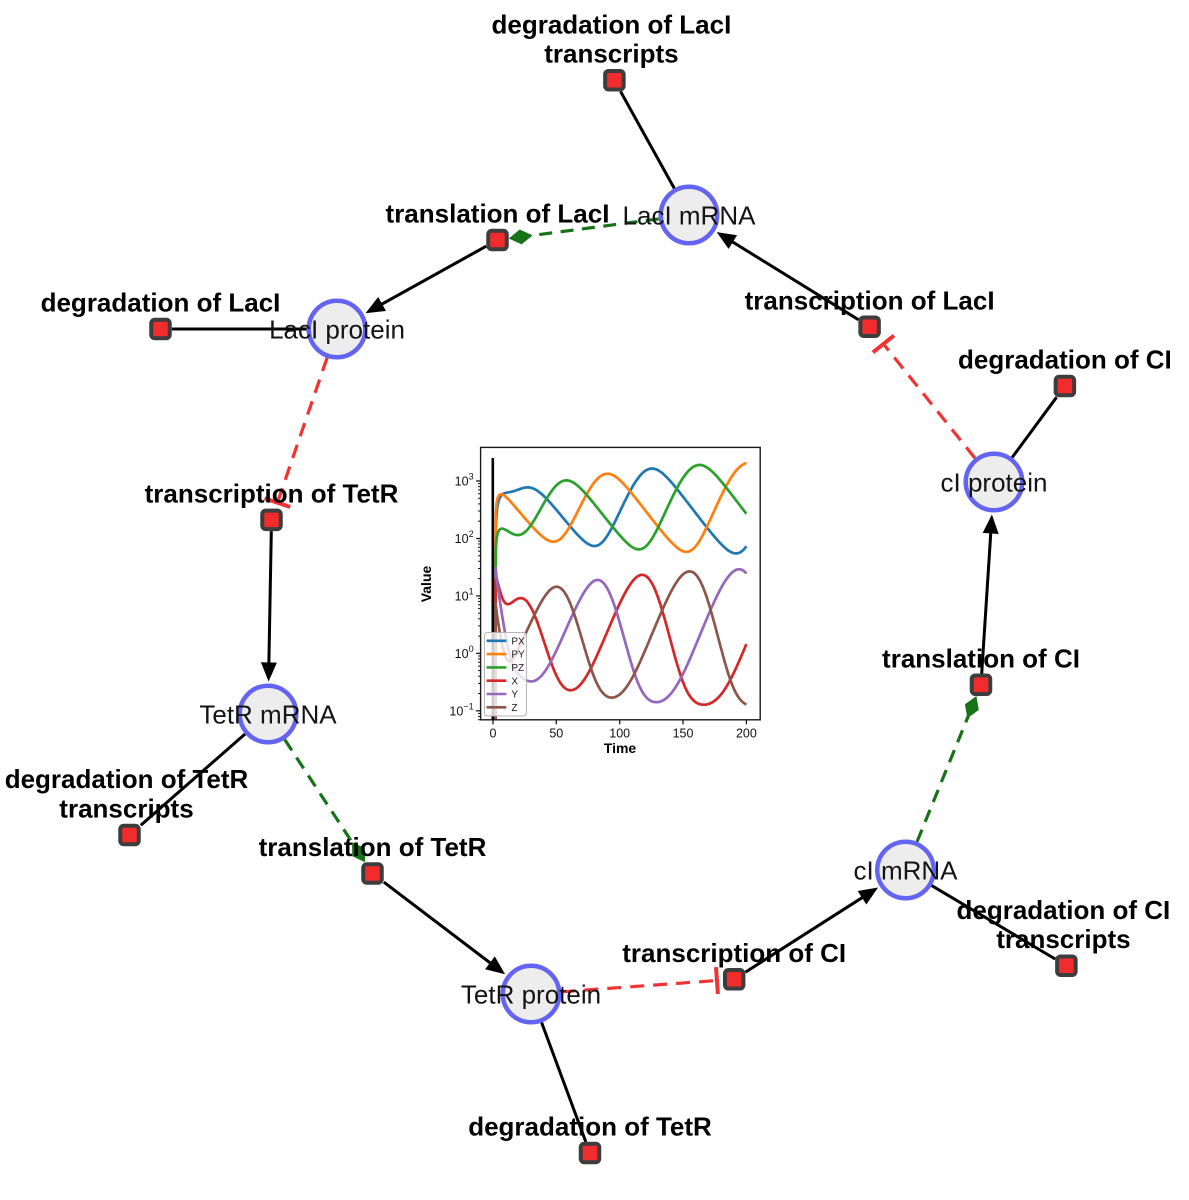 The image size is (1189, 1200). What do you see at coordinates (683, 733) in the screenshot?
I see `svg-text: 150` at bounding box center [683, 733].